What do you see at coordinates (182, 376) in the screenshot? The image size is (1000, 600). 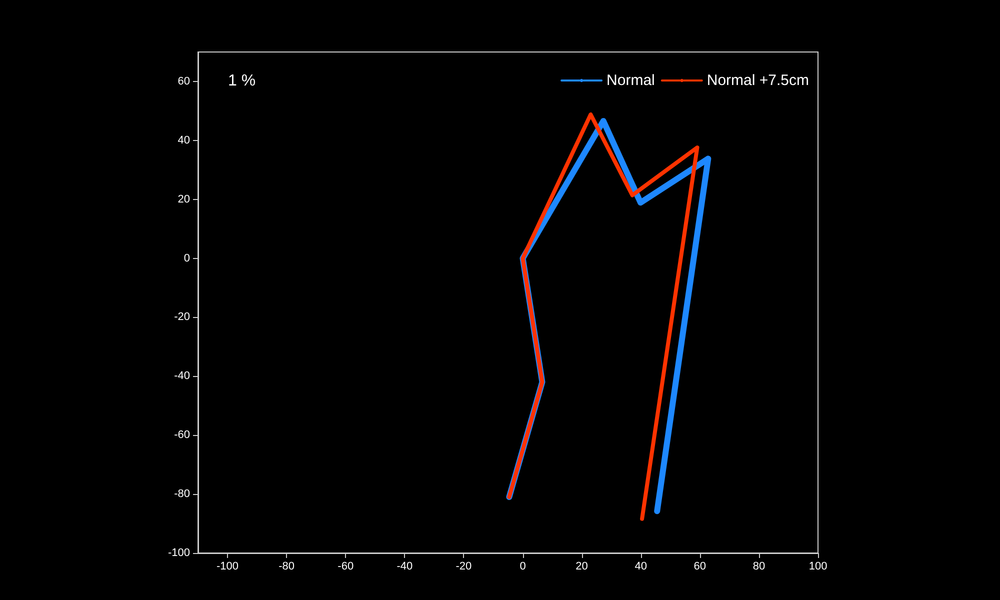 I see `y-tick-label: -40` at bounding box center [182, 376].